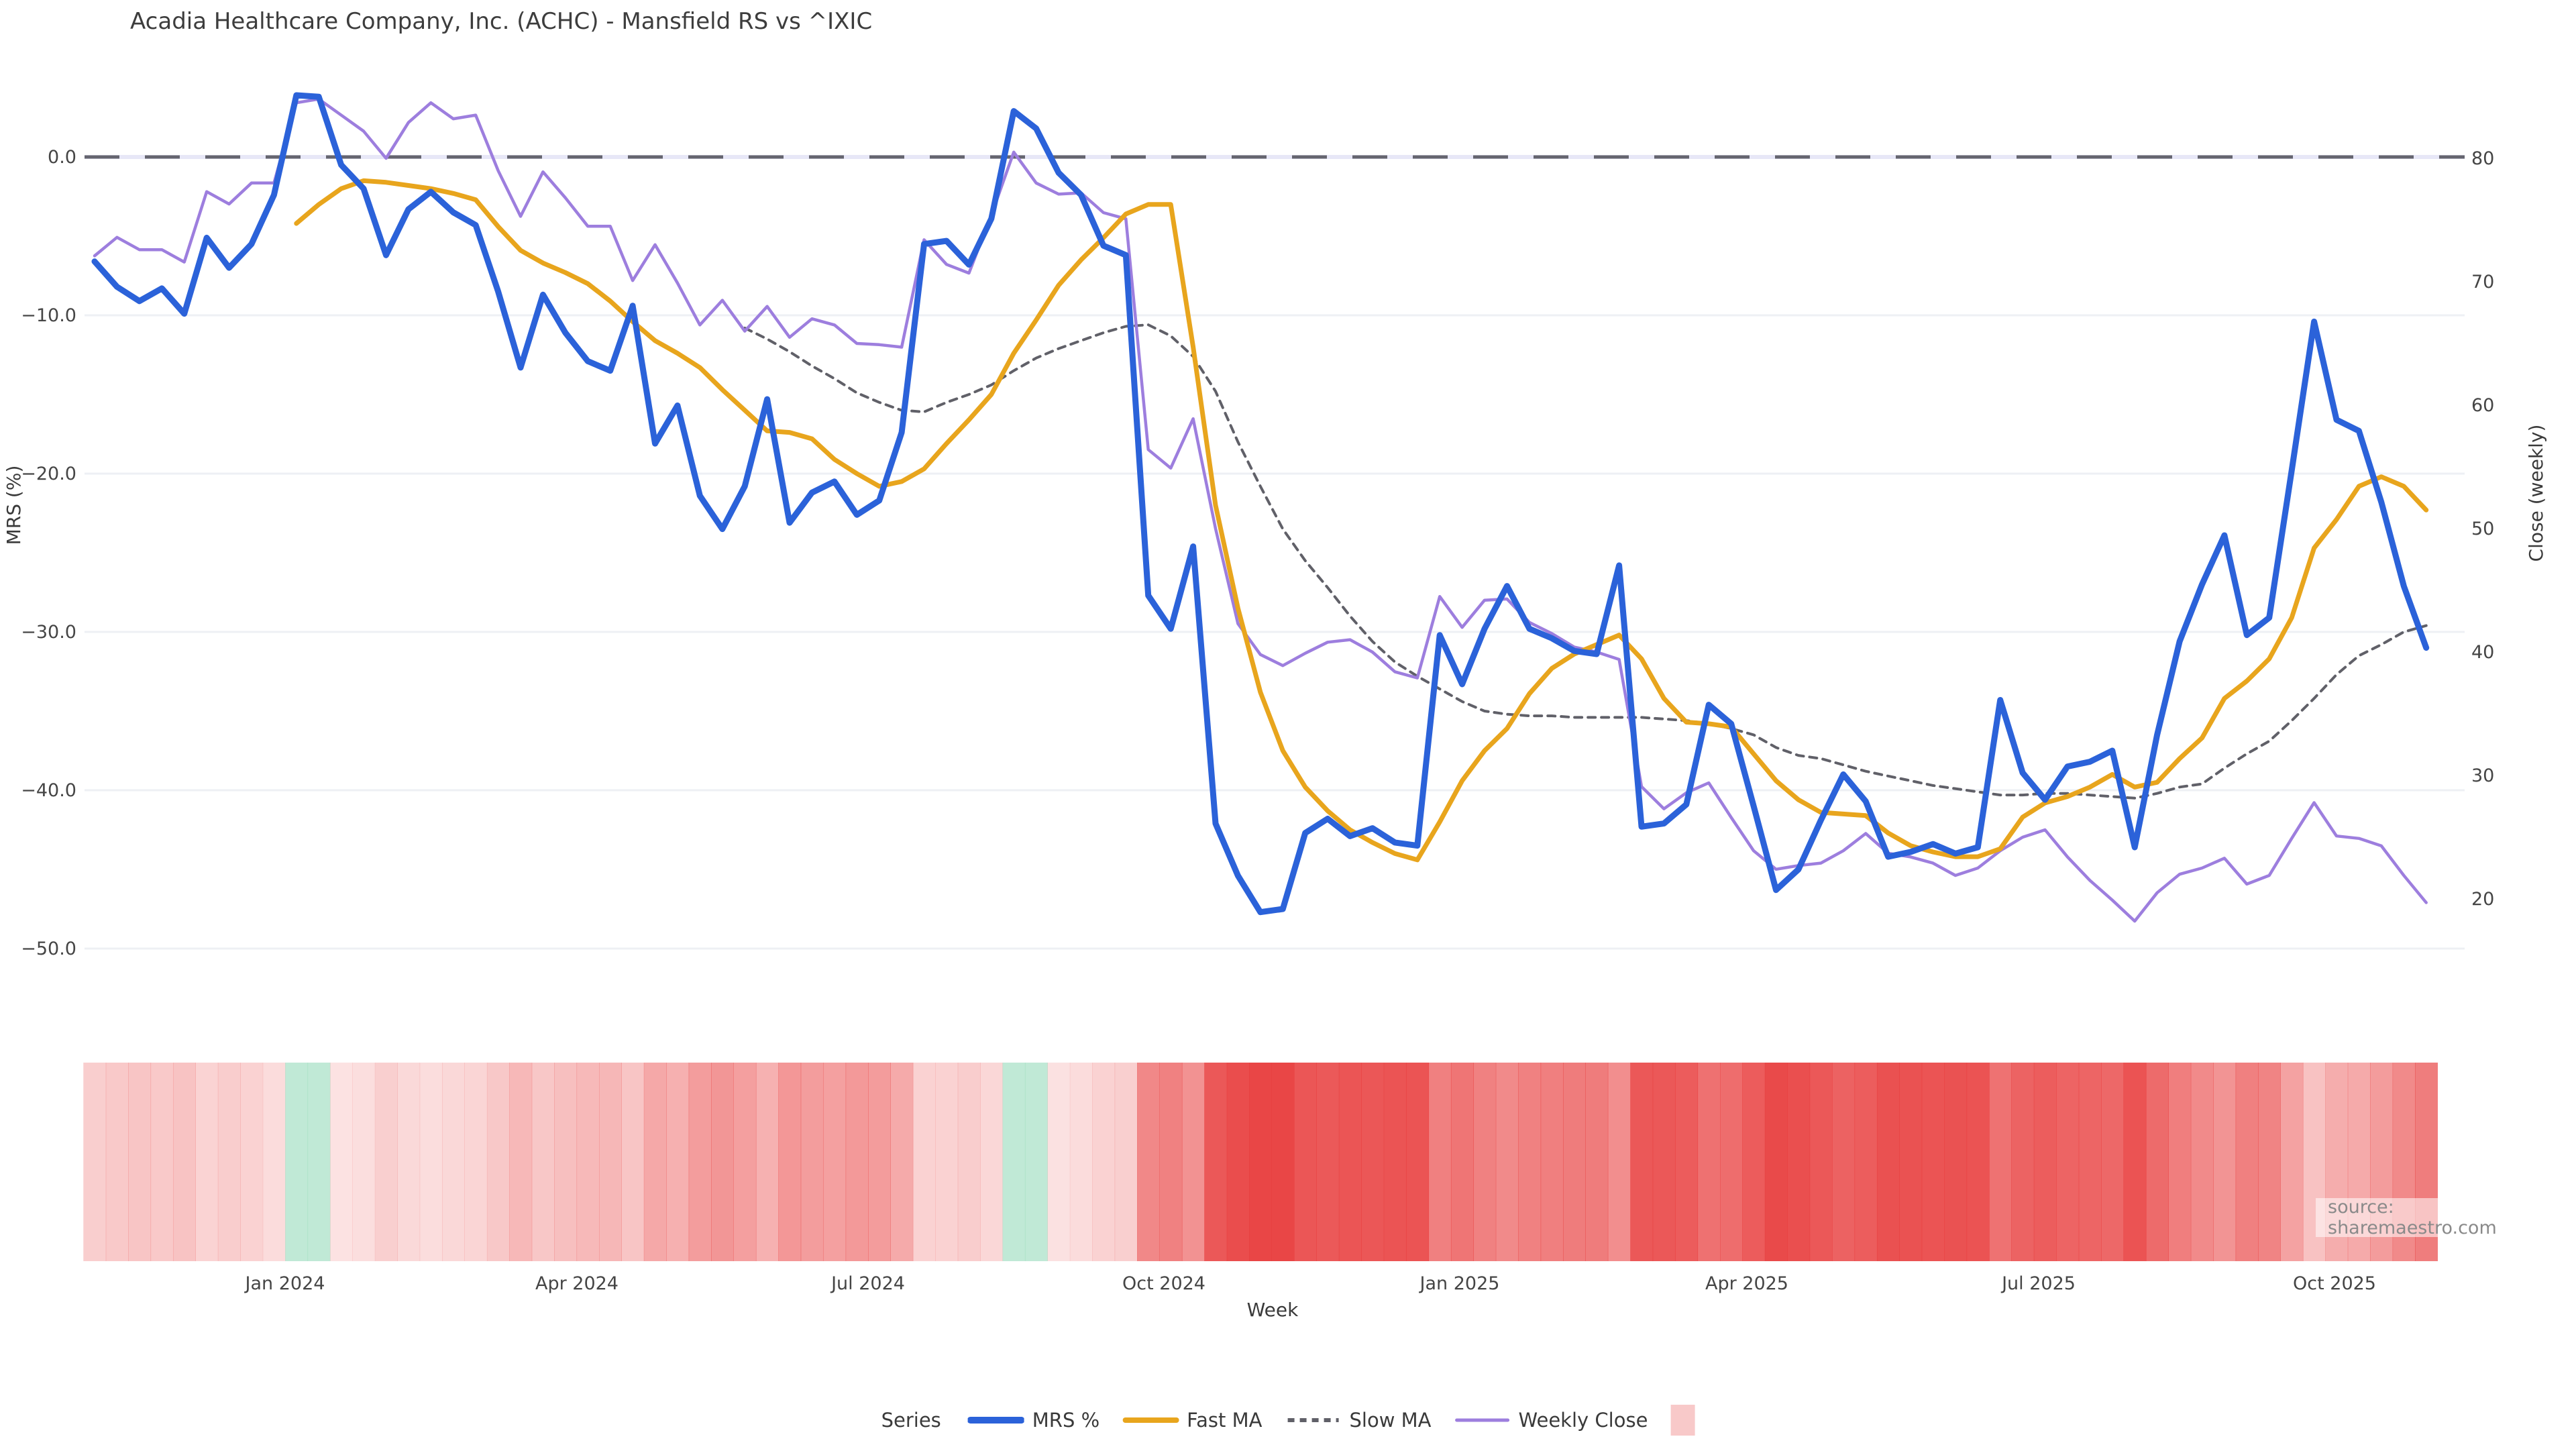 The image size is (2576, 1449). I want to click on y-right-tick-label: 80, so click(2482, 158).